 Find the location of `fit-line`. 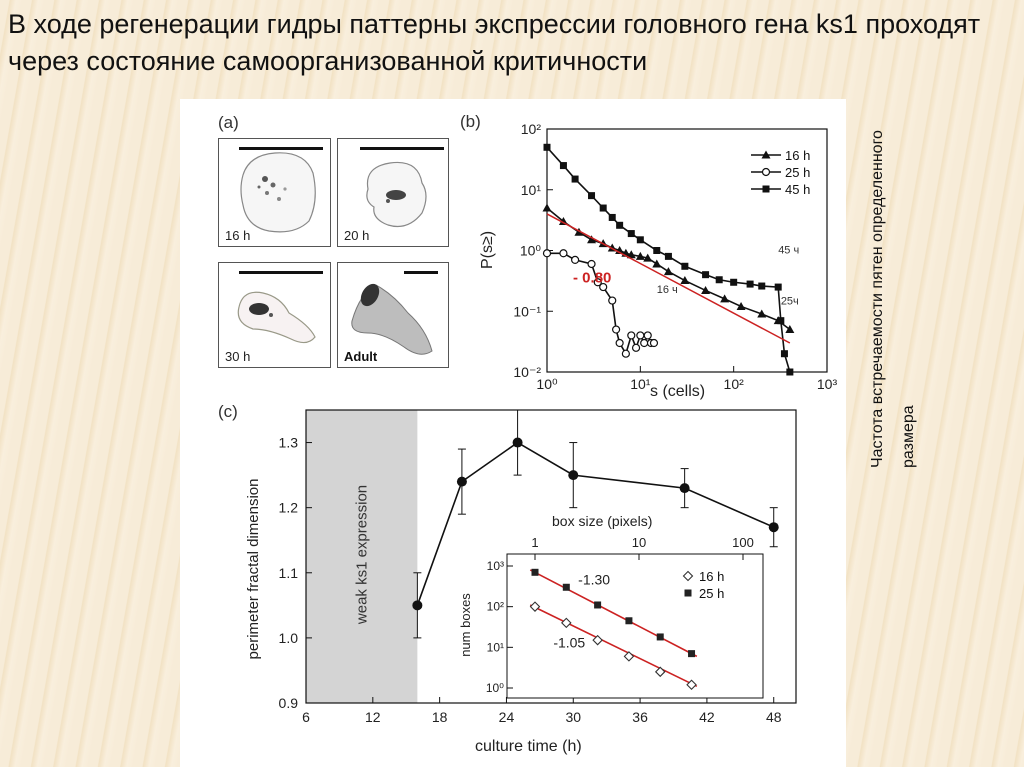

fit-line is located at coordinates (668, 278).